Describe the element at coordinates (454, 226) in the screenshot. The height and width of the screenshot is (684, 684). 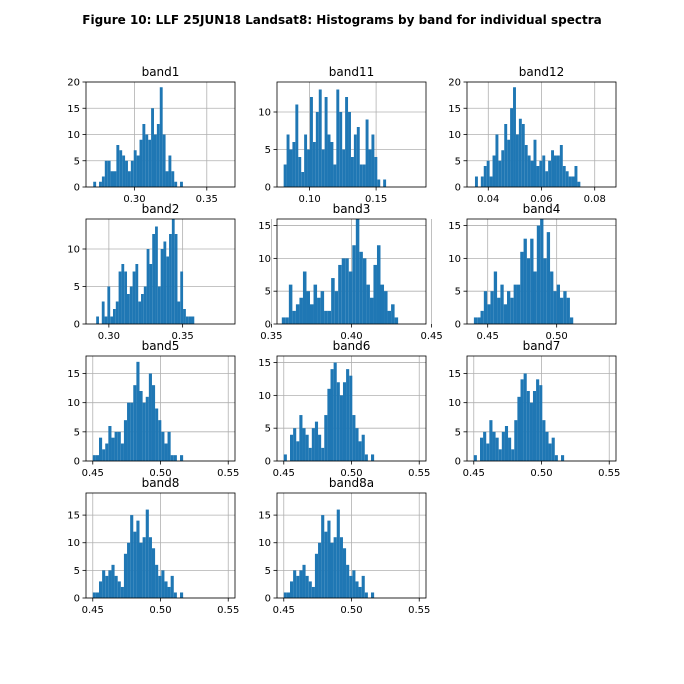
I see `y-tick-label: 15` at that location.